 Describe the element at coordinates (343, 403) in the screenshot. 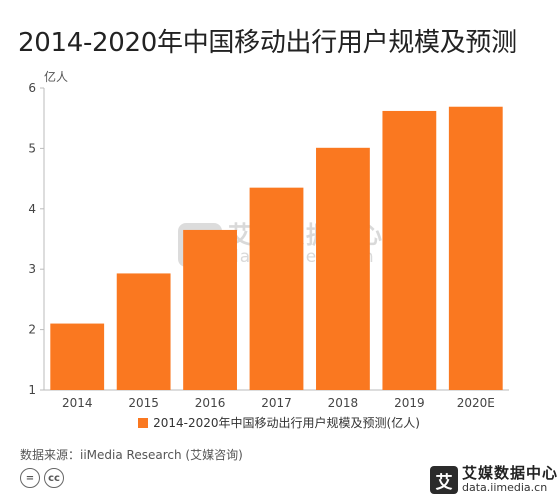

I see `x-tick-label: 2018` at that location.